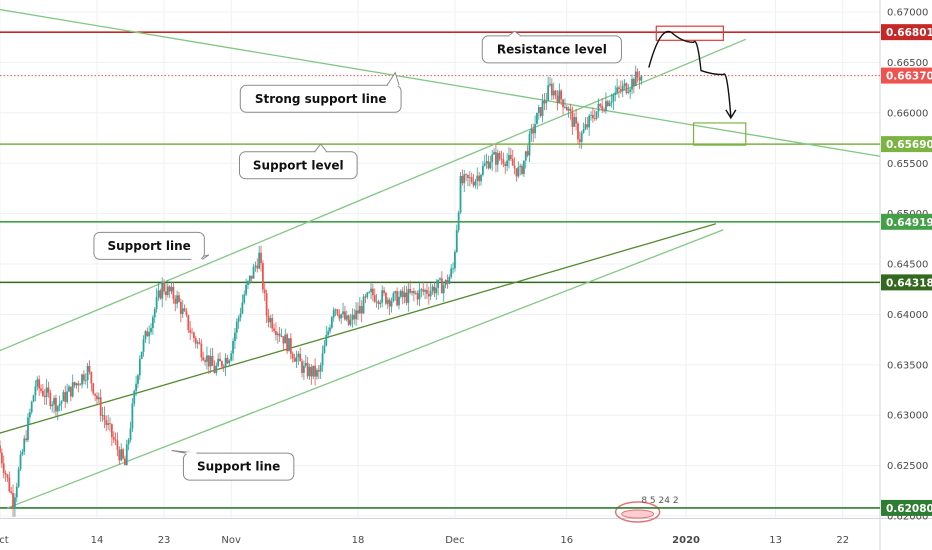 This screenshot has height=550, width=932. What do you see at coordinates (689, 33) in the screenshot?
I see `resistance-target-box` at bounding box center [689, 33].